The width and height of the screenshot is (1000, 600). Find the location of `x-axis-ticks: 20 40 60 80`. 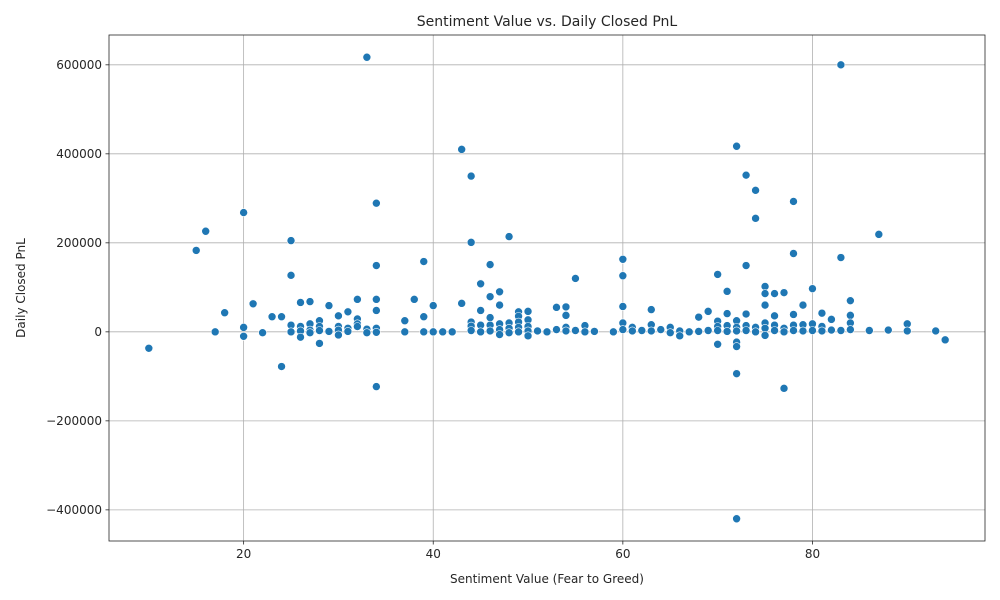

x-axis-ticks: 20 40 60 80 is located at coordinates (528, 551).